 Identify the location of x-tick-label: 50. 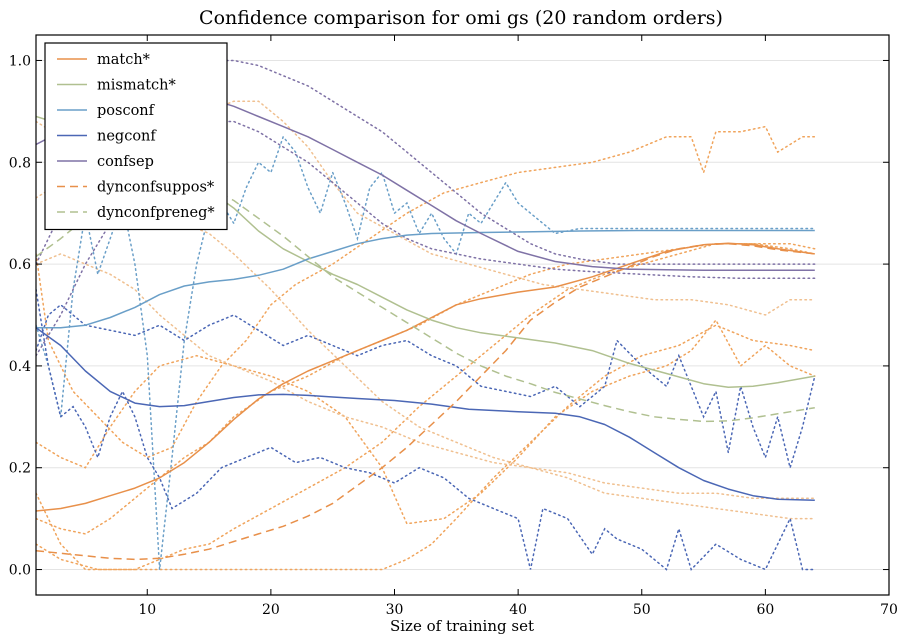
(642, 610).